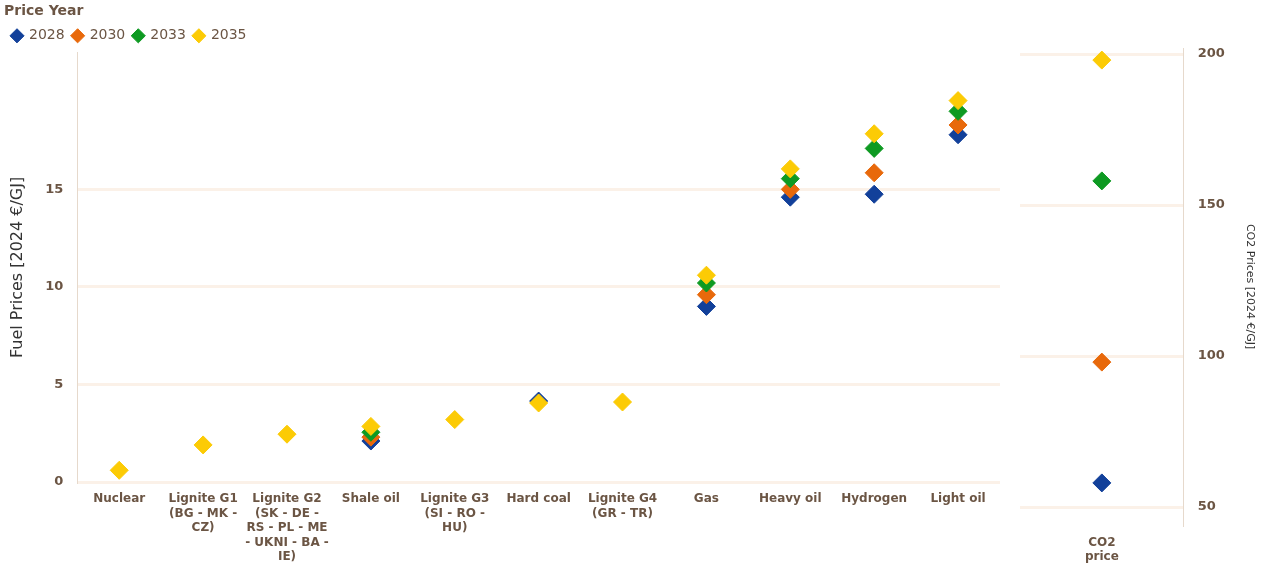  I want to click on y2-axis-title: CO2 Prices [2024 €/GJ], so click(1250, 286).